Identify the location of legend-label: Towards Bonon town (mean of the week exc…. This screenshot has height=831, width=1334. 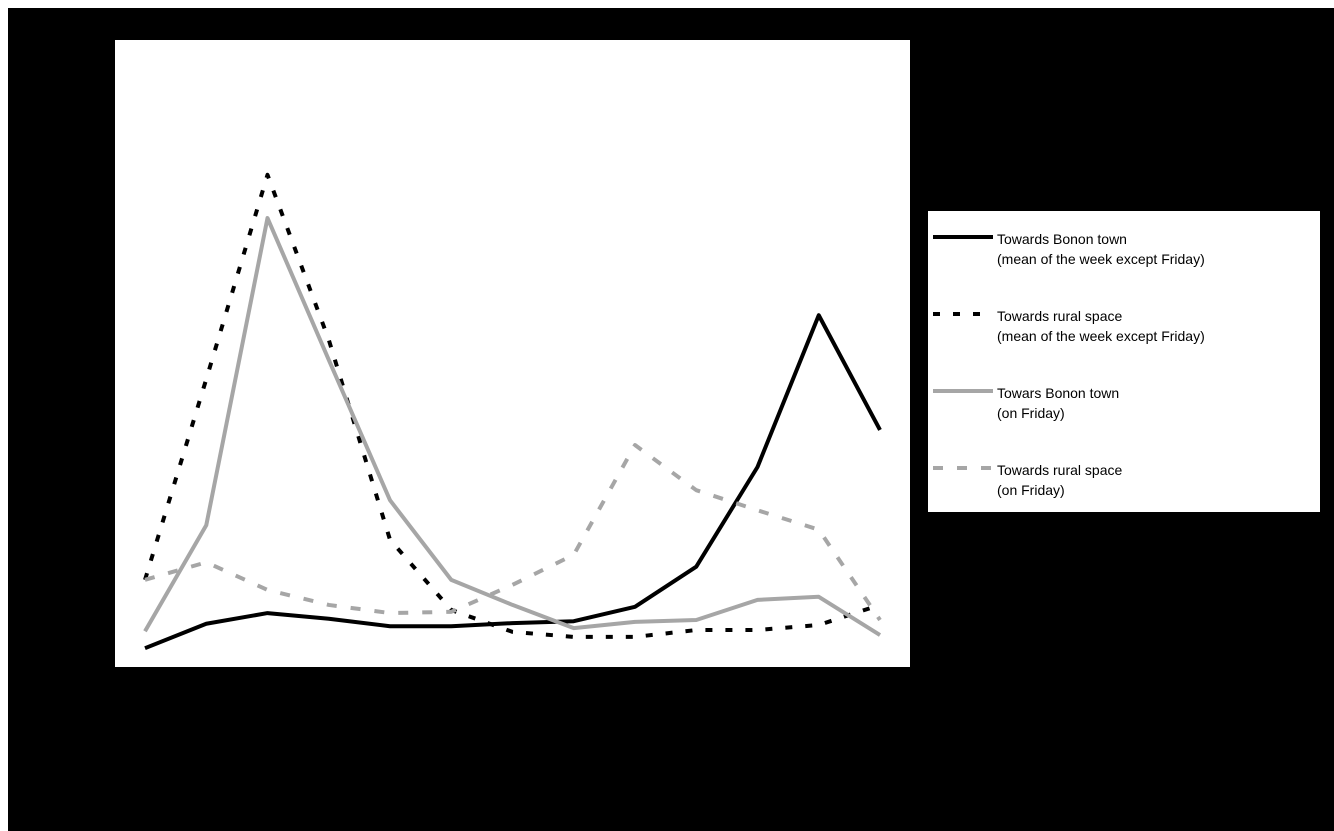
(1101, 249).